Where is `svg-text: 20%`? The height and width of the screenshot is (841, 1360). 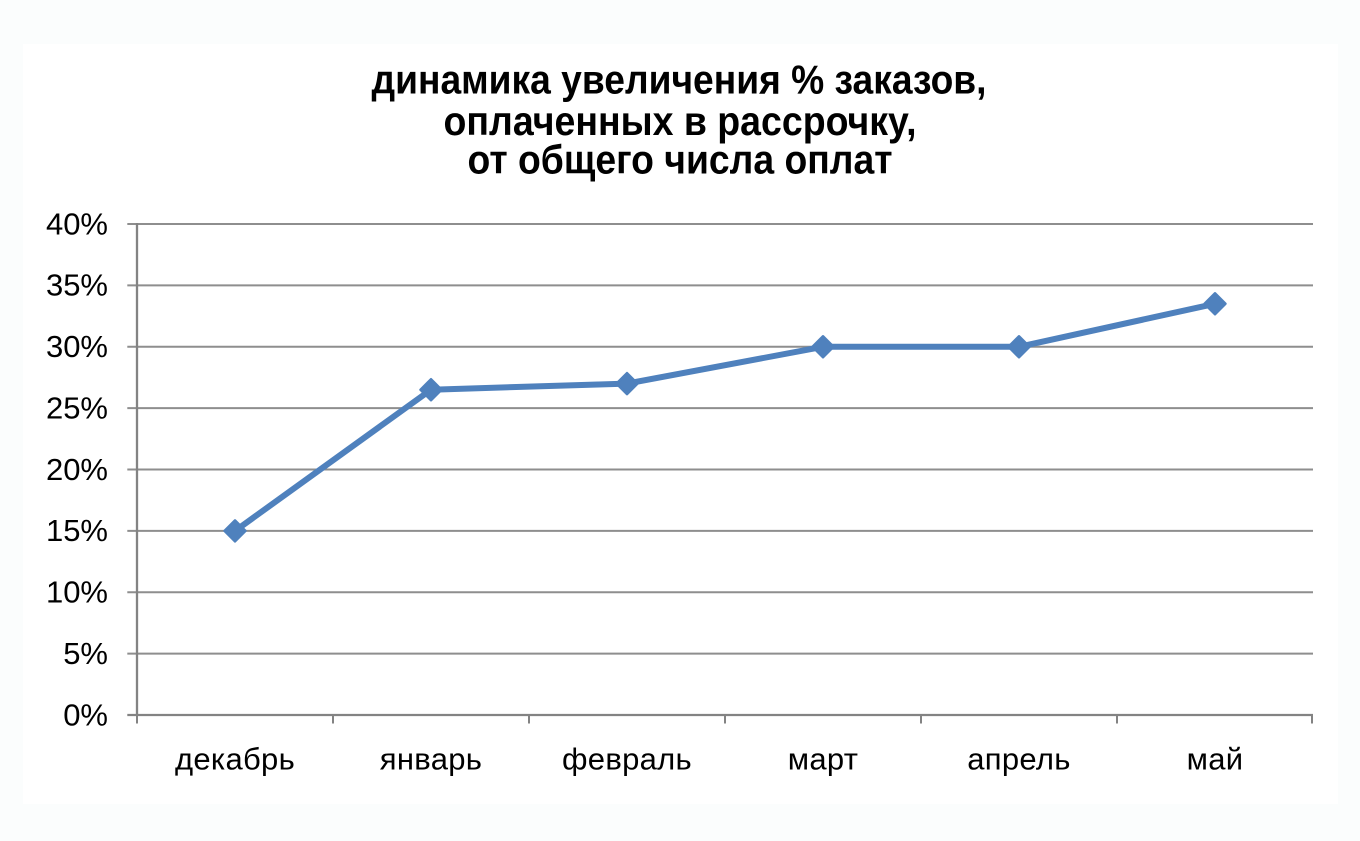 svg-text: 20% is located at coordinates (77, 469).